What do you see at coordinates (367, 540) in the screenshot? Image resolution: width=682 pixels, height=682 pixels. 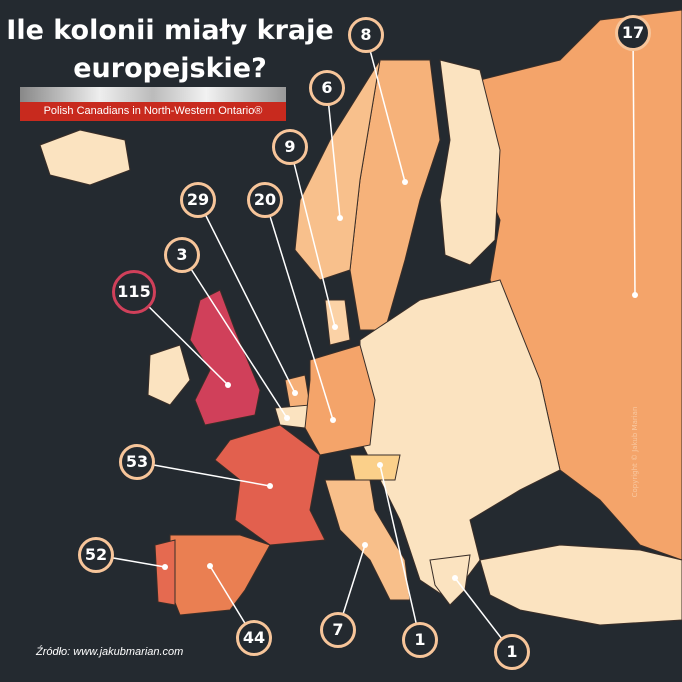 I see `country-italy` at bounding box center [367, 540].